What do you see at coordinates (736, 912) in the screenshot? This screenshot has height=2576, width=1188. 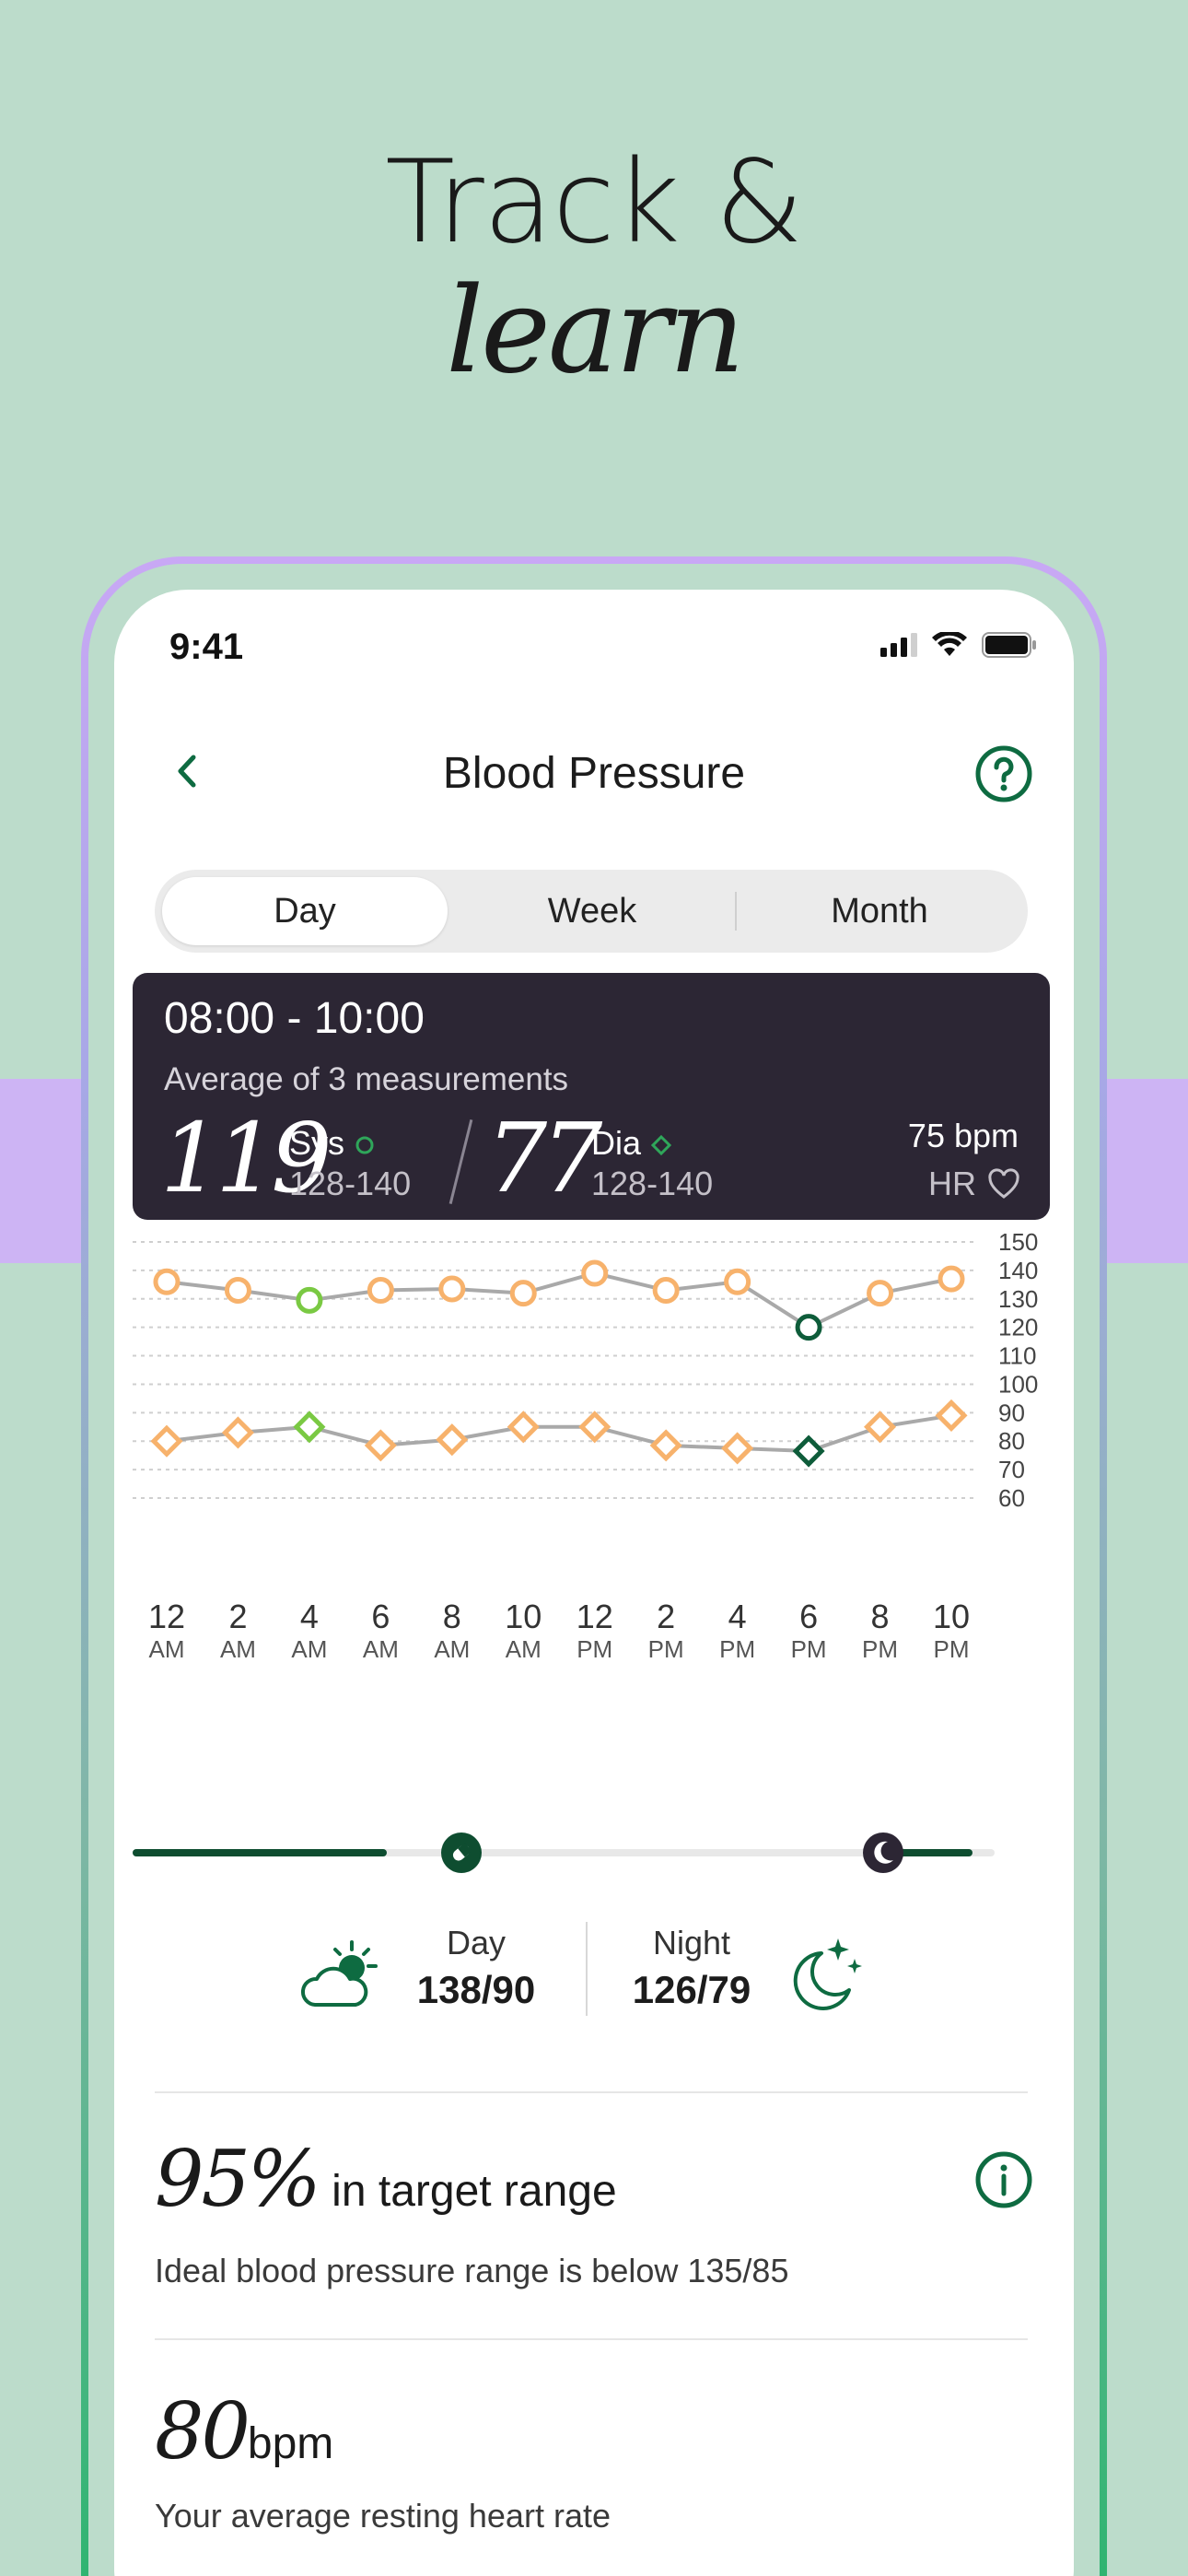 I see `segment-divider` at bounding box center [736, 912].